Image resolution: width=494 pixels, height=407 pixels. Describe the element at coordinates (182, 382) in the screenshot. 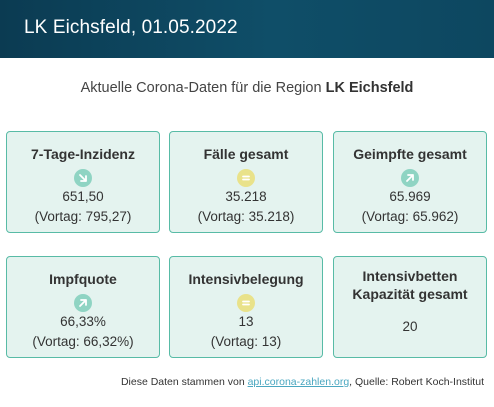

I see `footer-prefix: Diese Daten stammen von` at that location.